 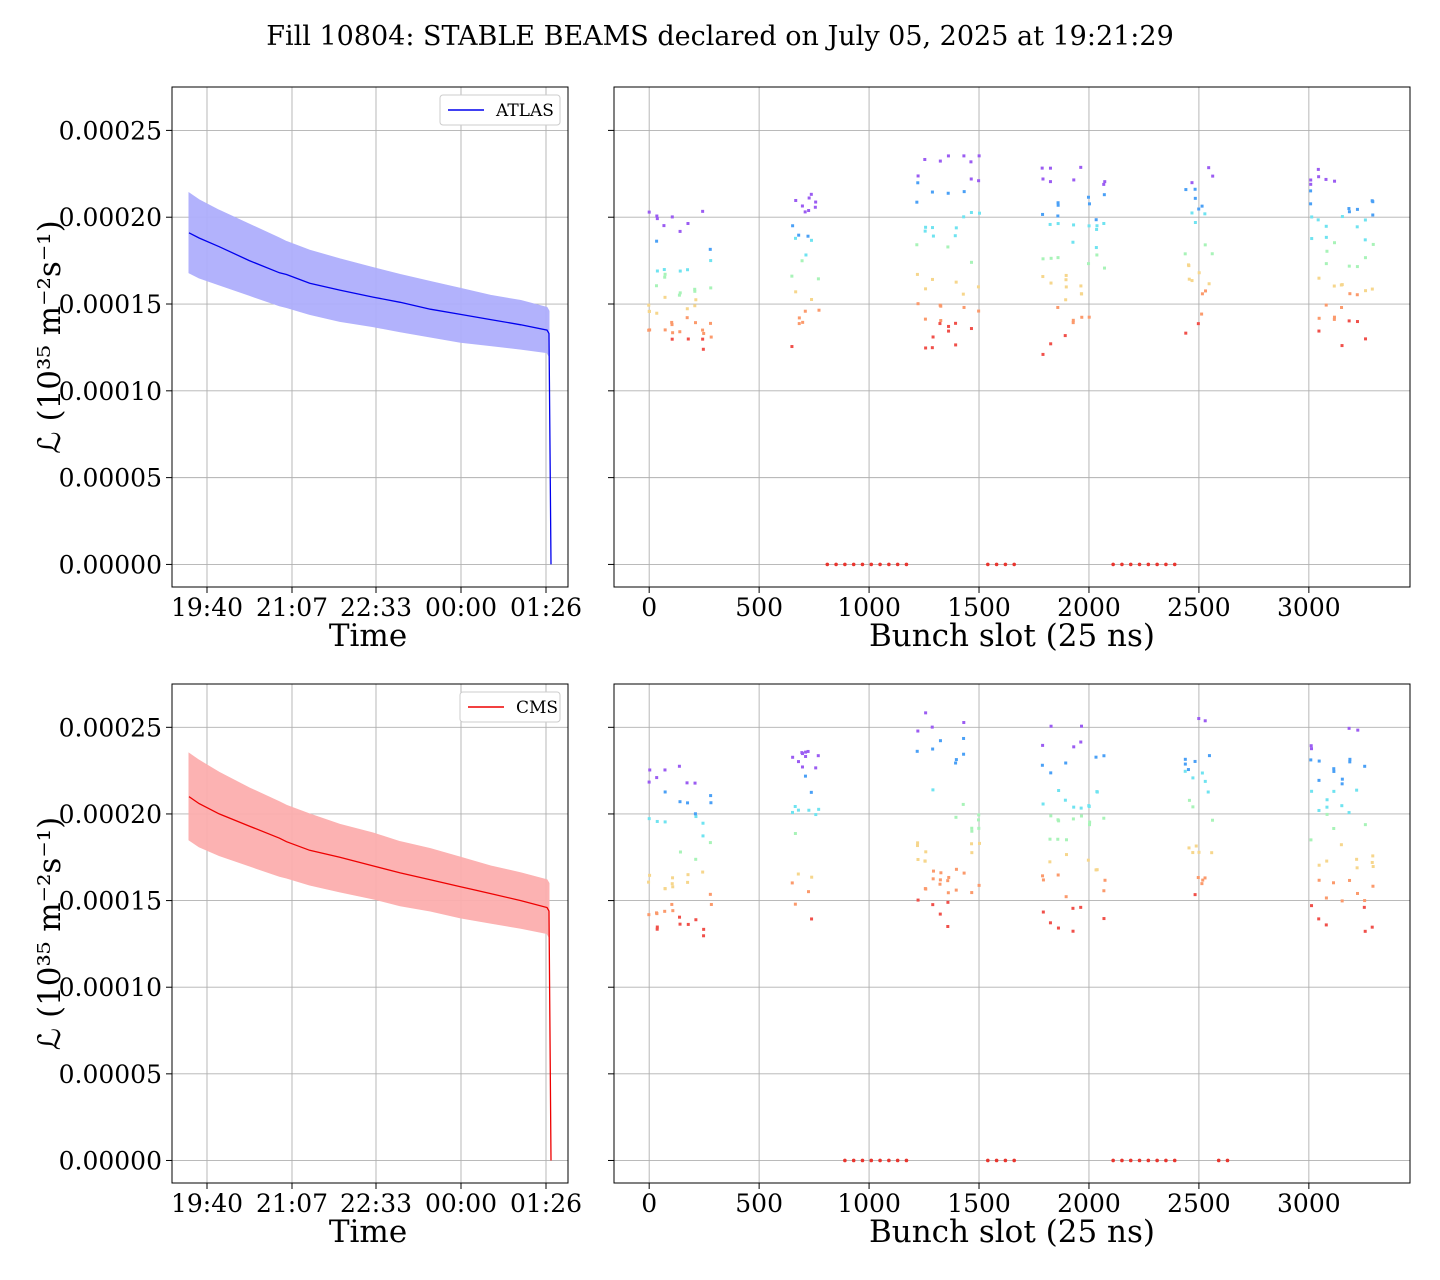 What do you see at coordinates (537, 708) in the screenshot?
I see `legend-label: CMS` at bounding box center [537, 708].